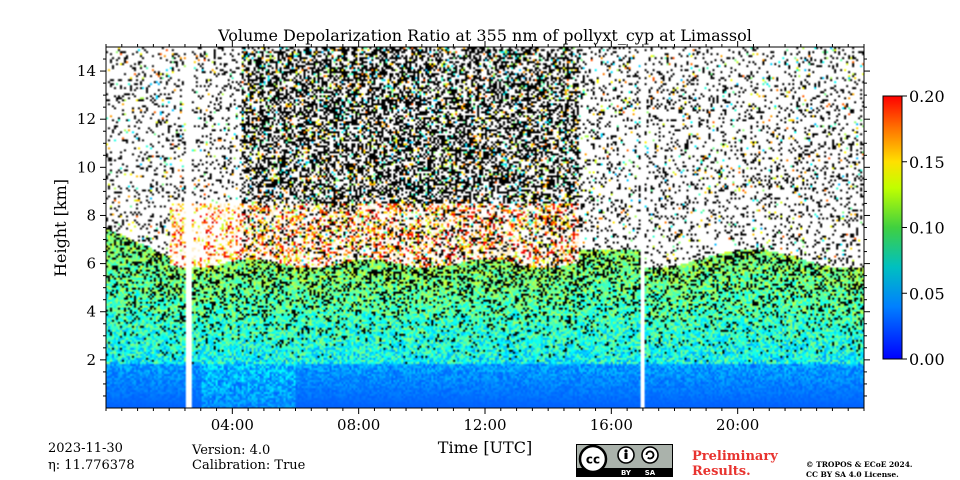 The width and height of the screenshot is (960, 480). I want to click on x-axis-label: Time [UTC], so click(485, 447).